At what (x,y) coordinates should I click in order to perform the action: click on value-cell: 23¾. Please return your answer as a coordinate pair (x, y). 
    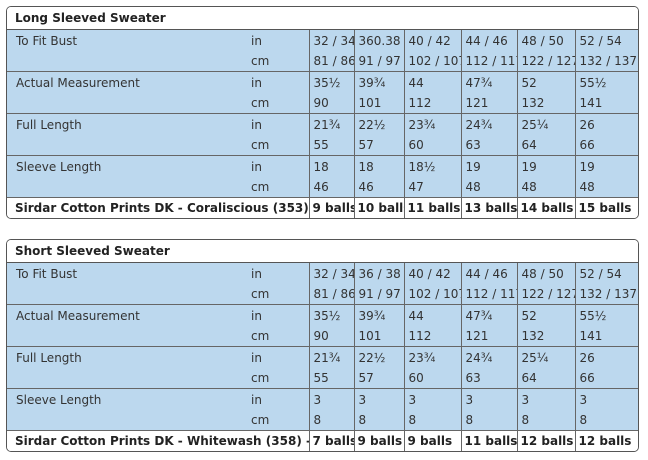
    Looking at the image, I should click on (432, 357).